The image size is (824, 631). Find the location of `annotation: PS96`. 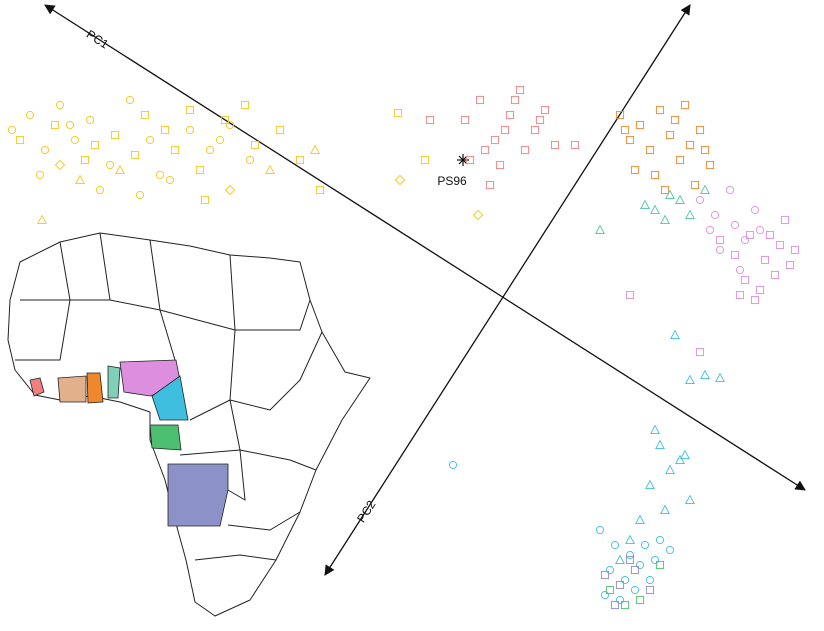

annotation: PS96 is located at coordinates (452, 181).